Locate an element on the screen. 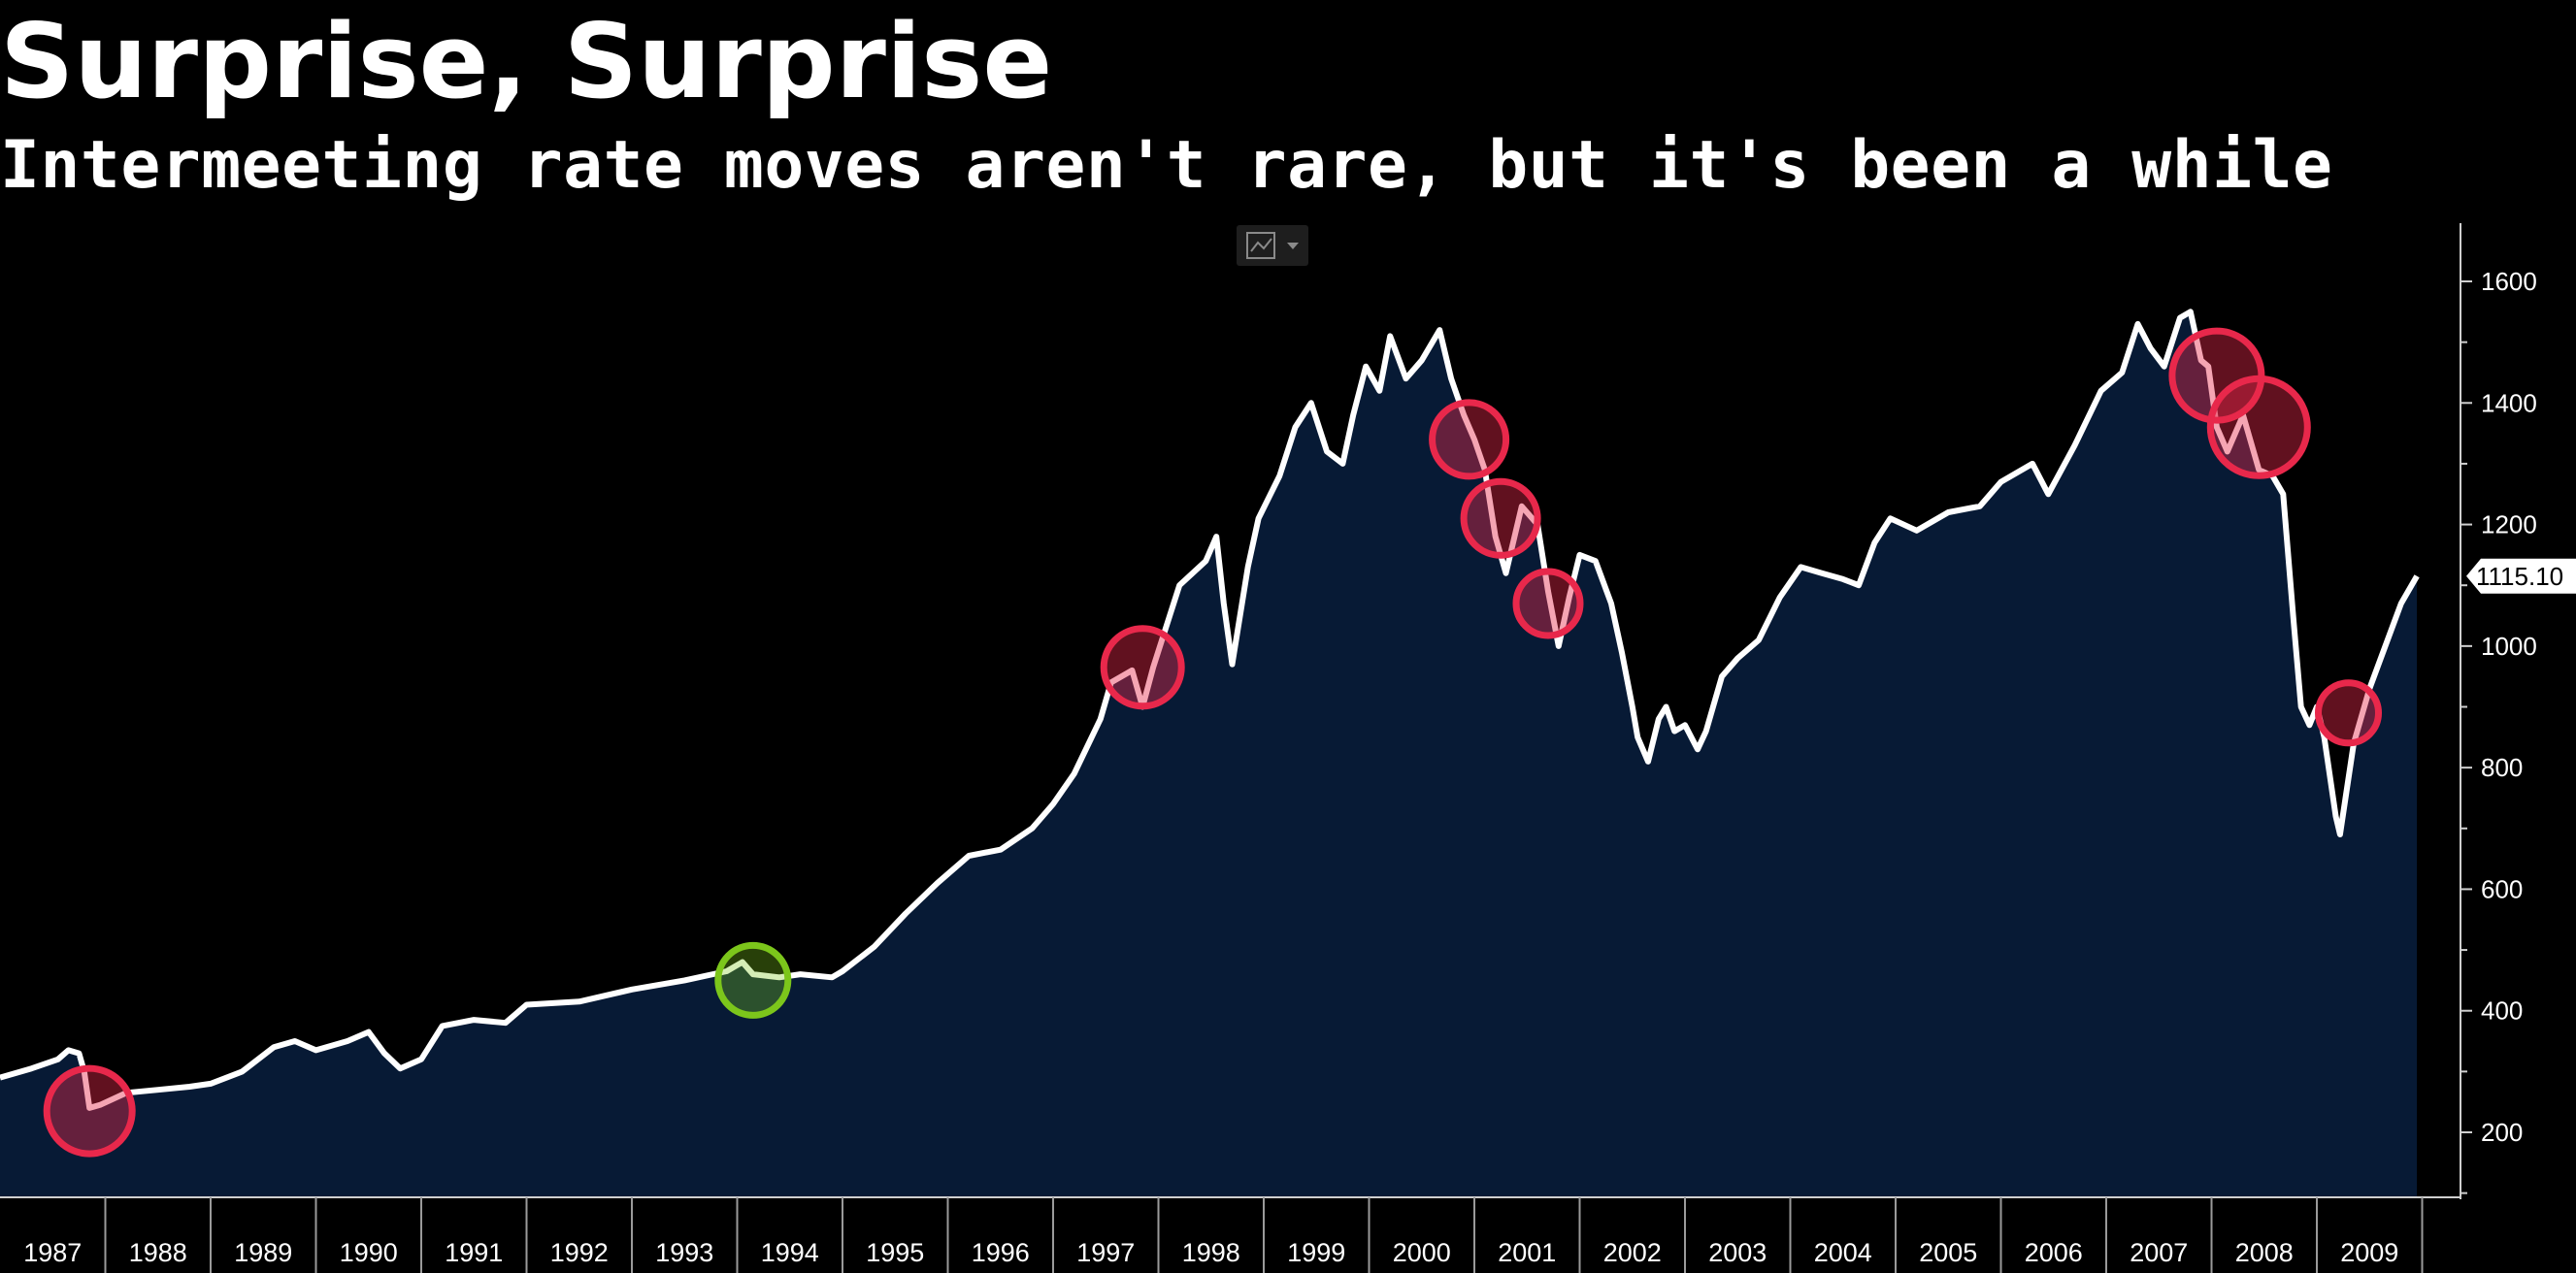 This screenshot has width=2576, height=1273. x-tick-label: 1999 is located at coordinates (1316, 1252).